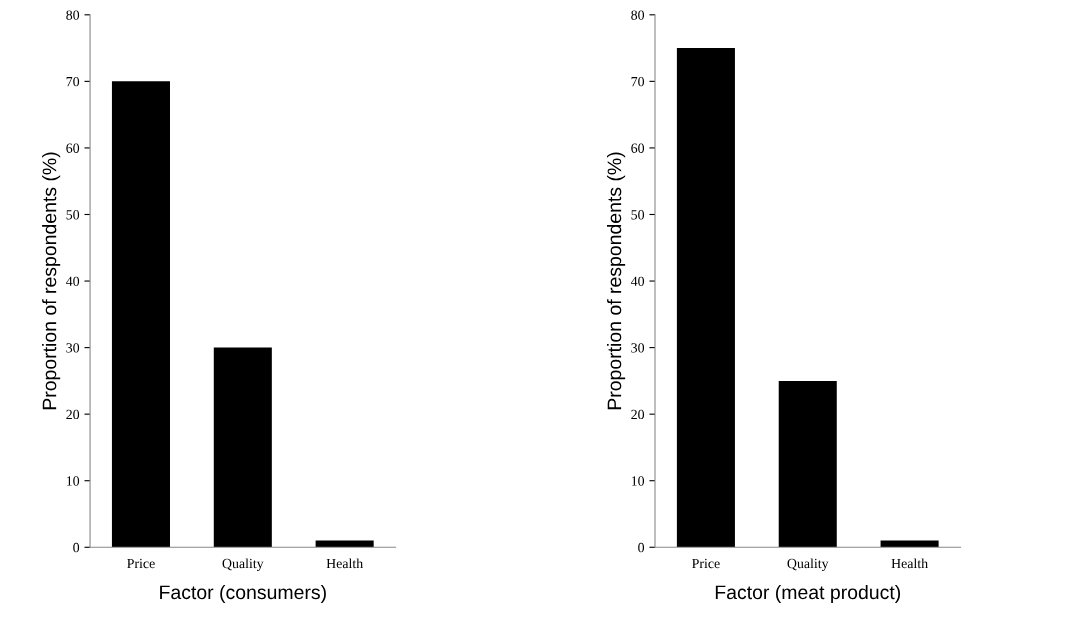  I want to click on x-axis-title: Factor (consumers), so click(243, 594).